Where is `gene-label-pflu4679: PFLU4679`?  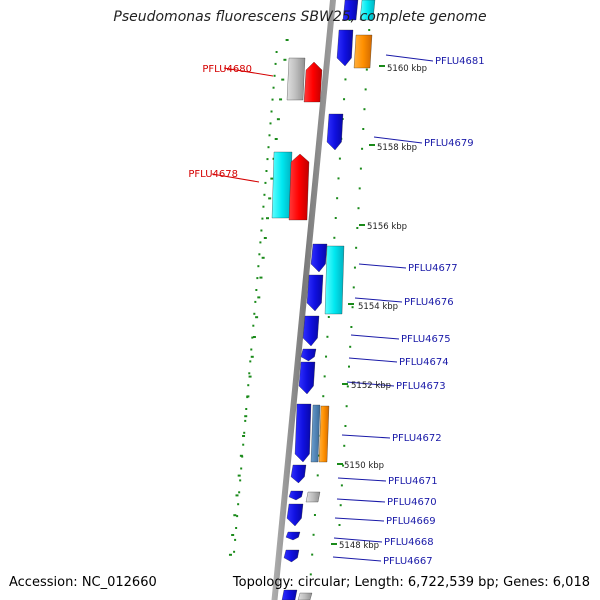
gene-label-pflu4679: PFLU4679 is located at coordinates (449, 143).